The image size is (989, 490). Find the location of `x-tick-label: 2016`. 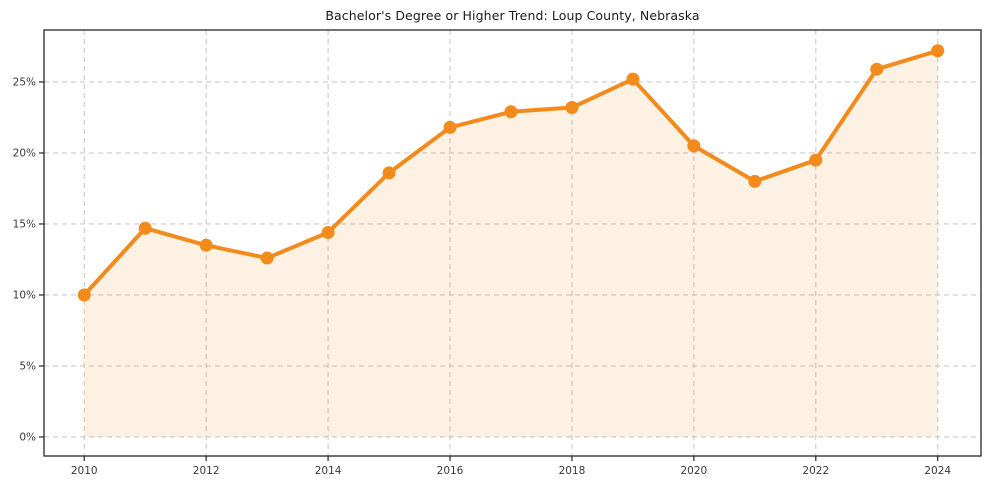

x-tick-label: 2016 is located at coordinates (450, 471).